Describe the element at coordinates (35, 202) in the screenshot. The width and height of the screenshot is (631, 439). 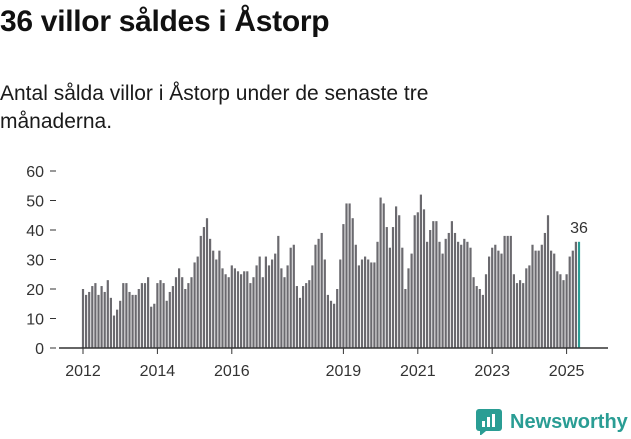
I see `y-tick-label: 50` at that location.